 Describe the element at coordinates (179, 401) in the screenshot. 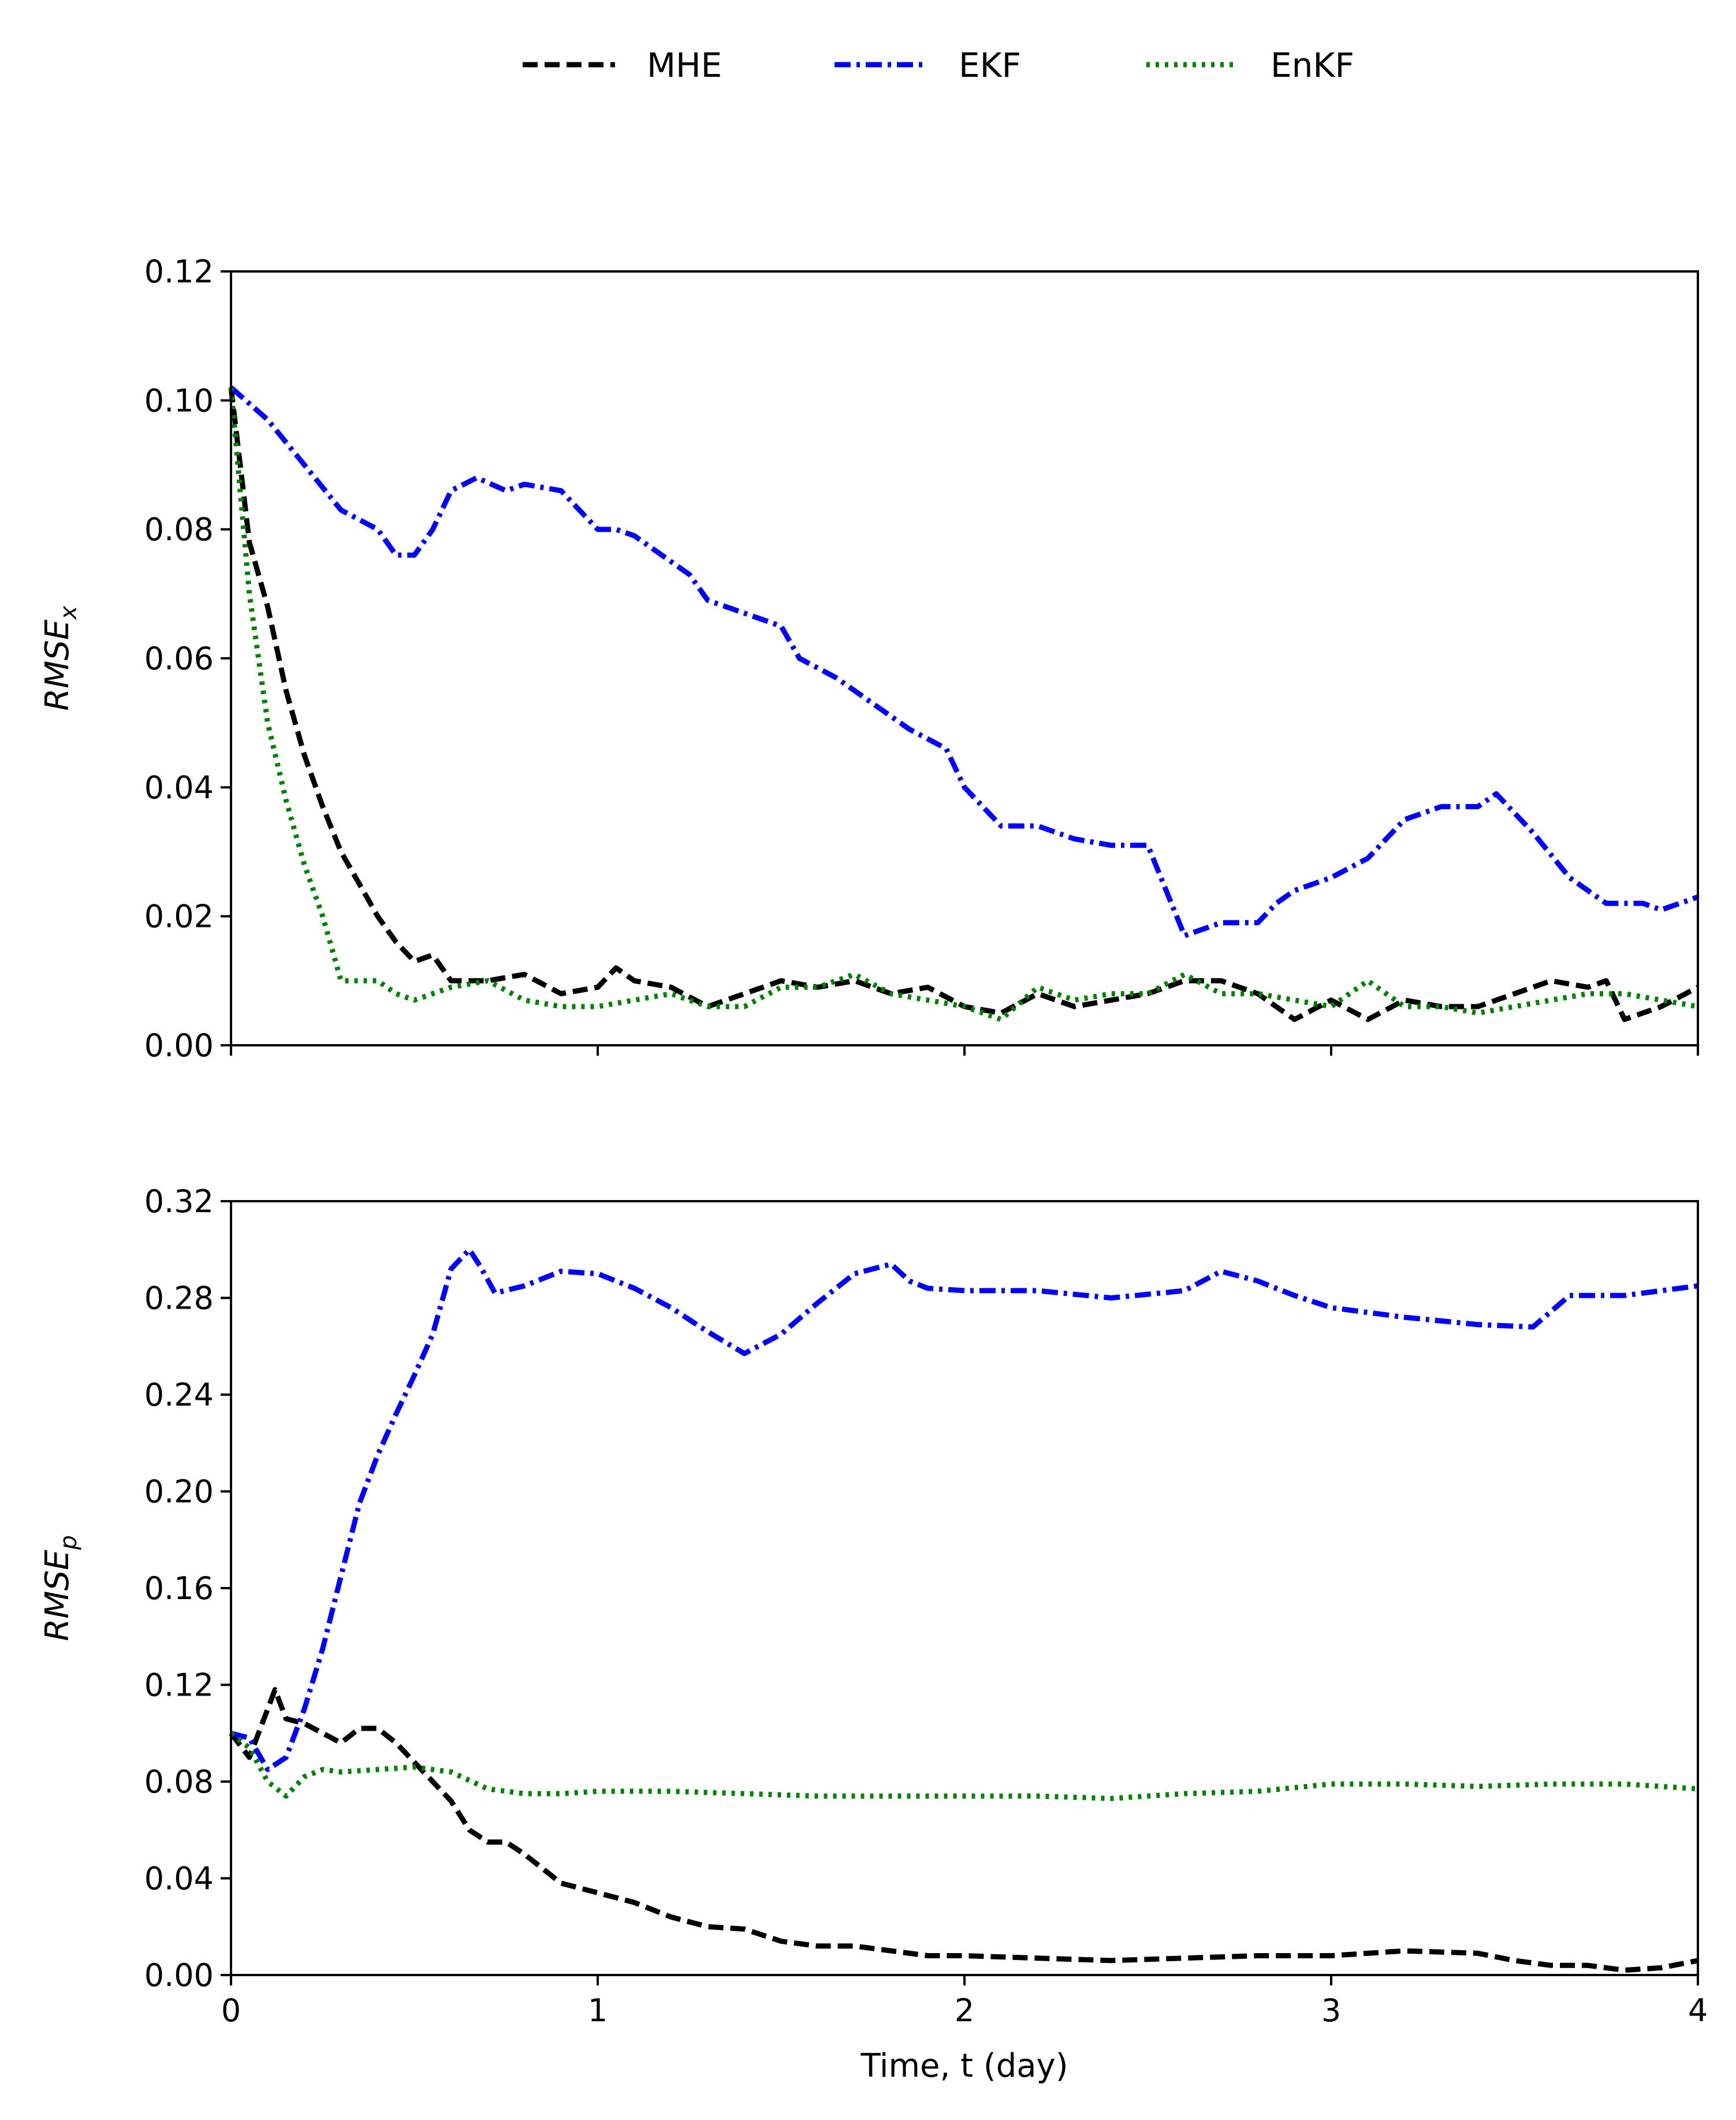

I see `y-tick-label: 0.10` at that location.